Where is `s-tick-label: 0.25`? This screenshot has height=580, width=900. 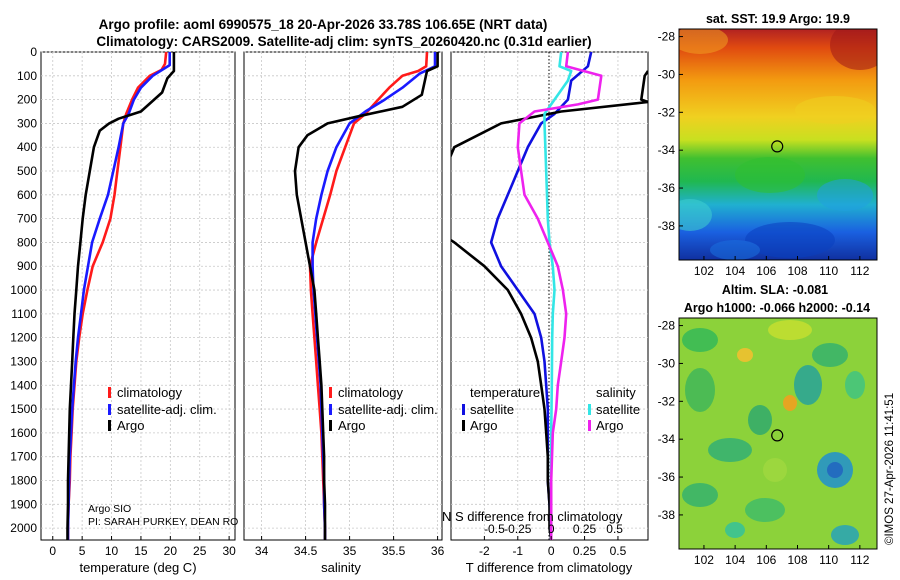 s-tick-label: 0.25 is located at coordinates (585, 529).